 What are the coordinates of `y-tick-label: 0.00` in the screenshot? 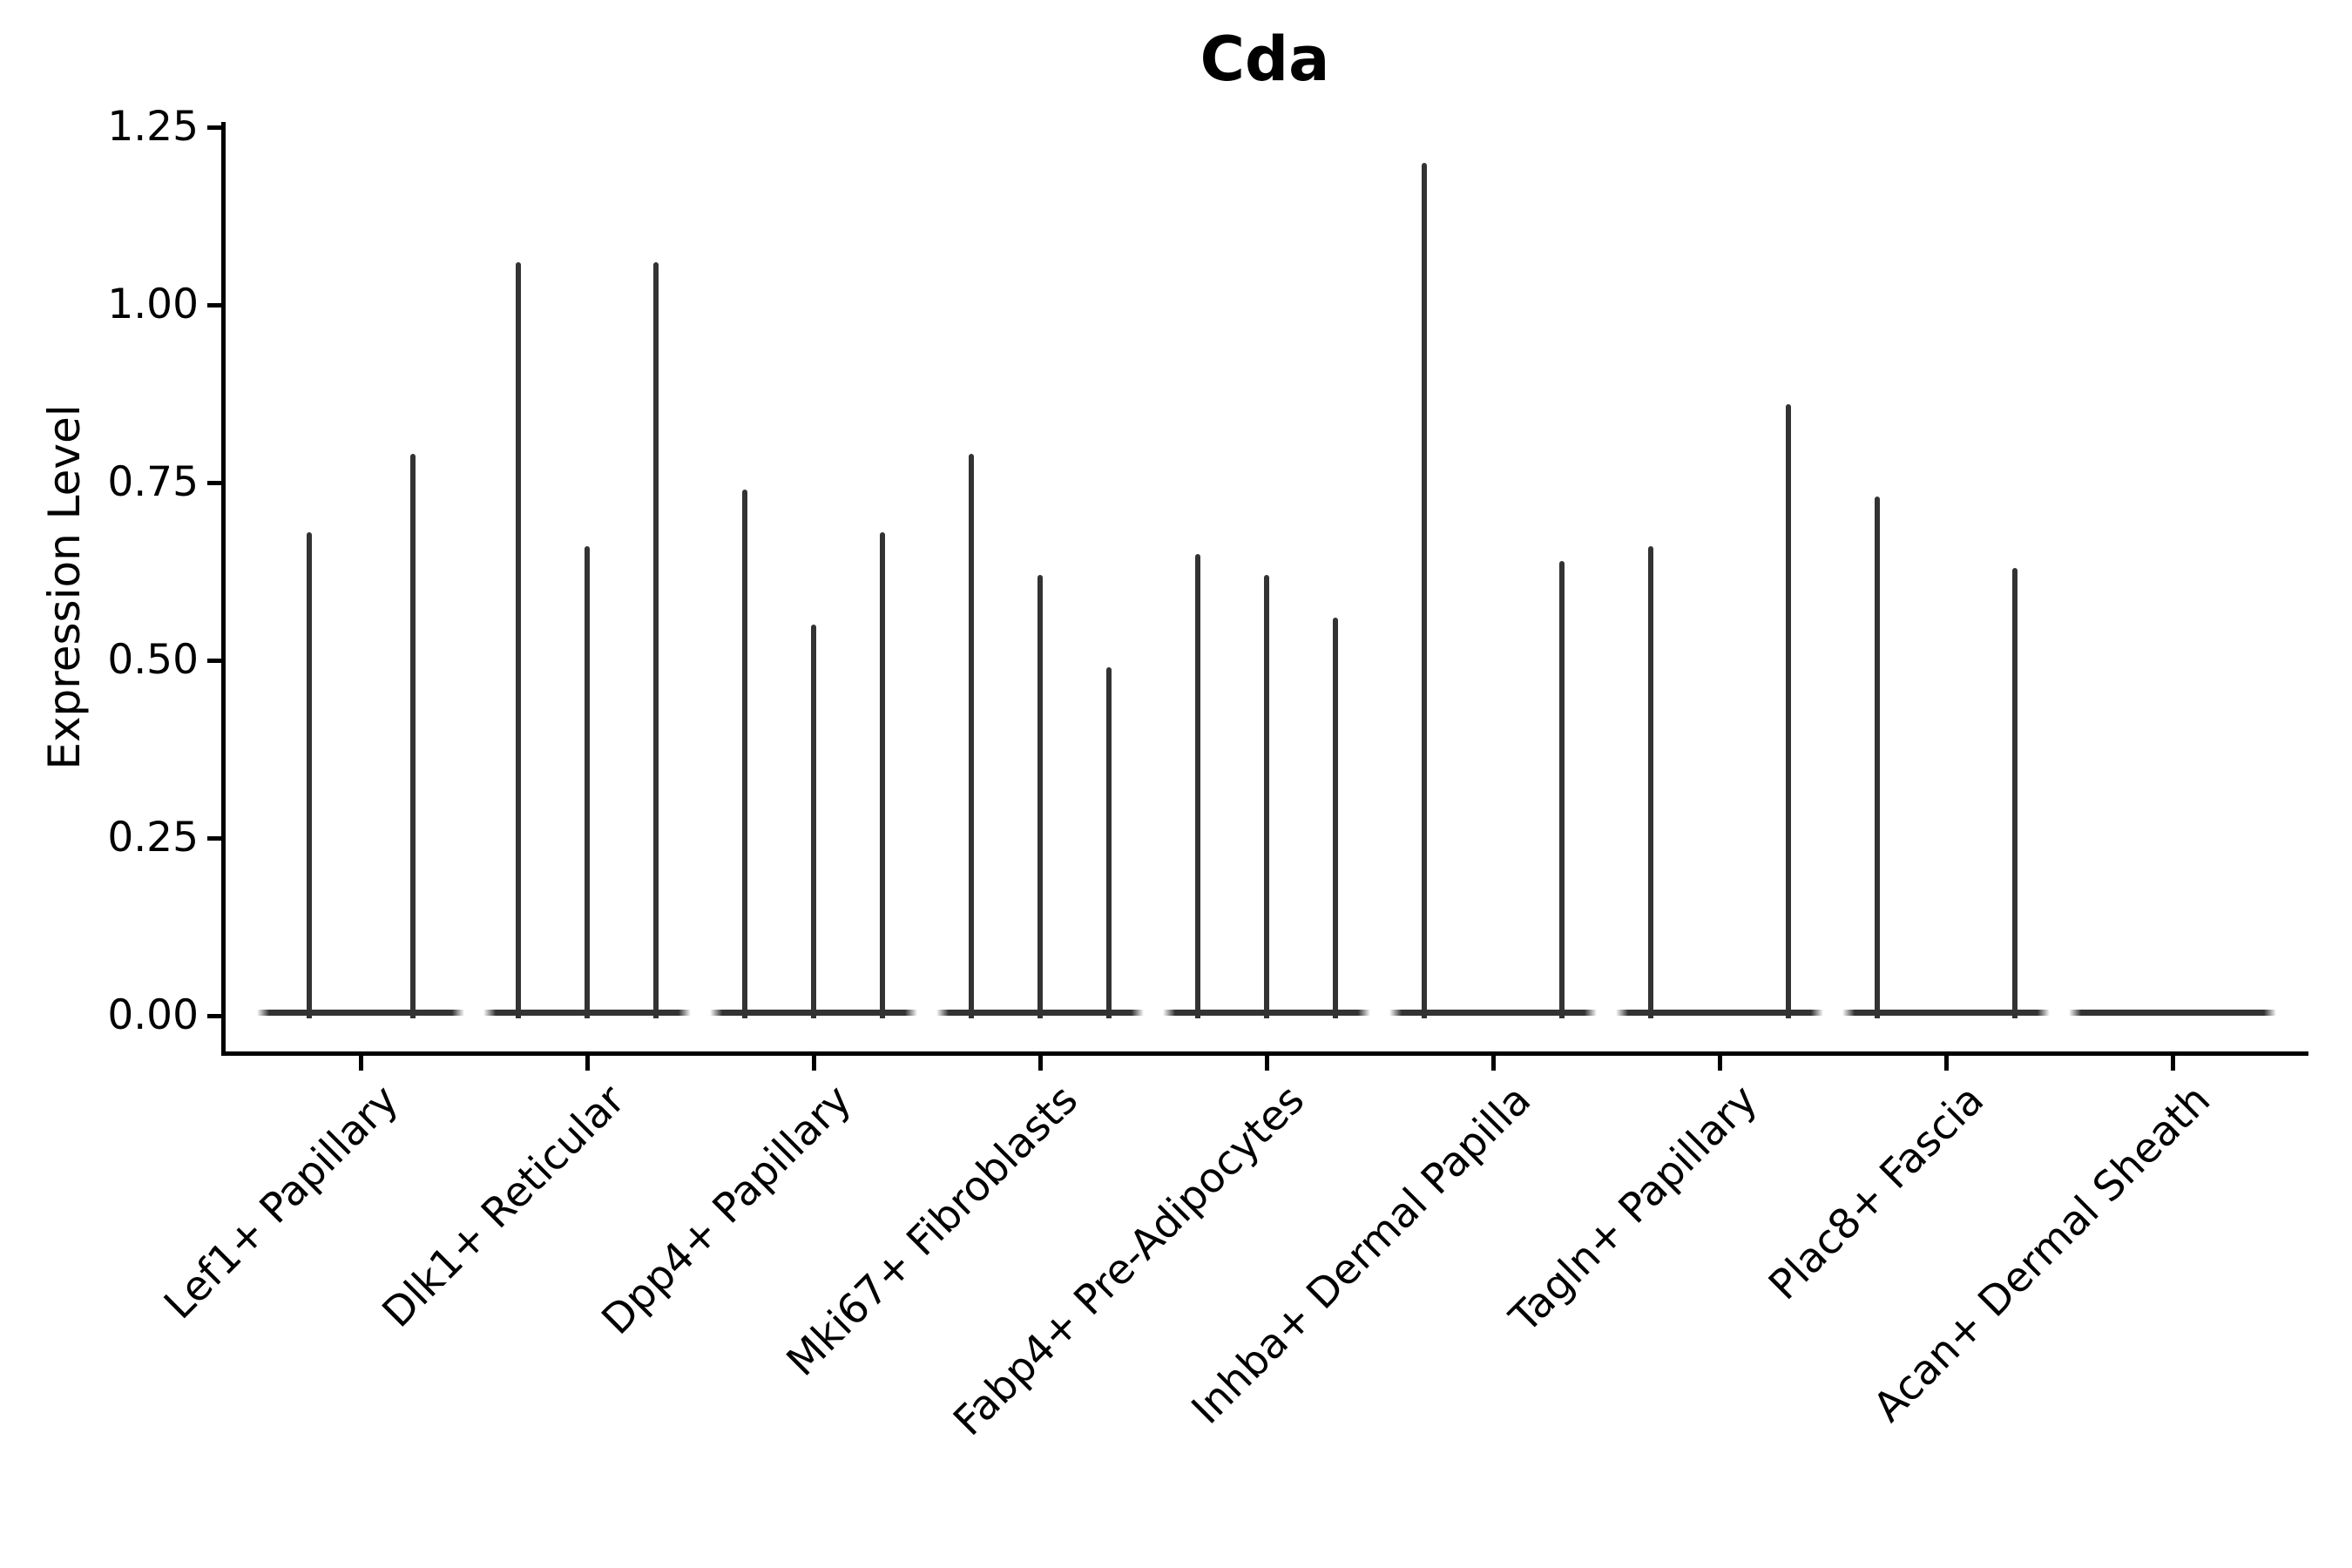 It's located at (153, 1015).